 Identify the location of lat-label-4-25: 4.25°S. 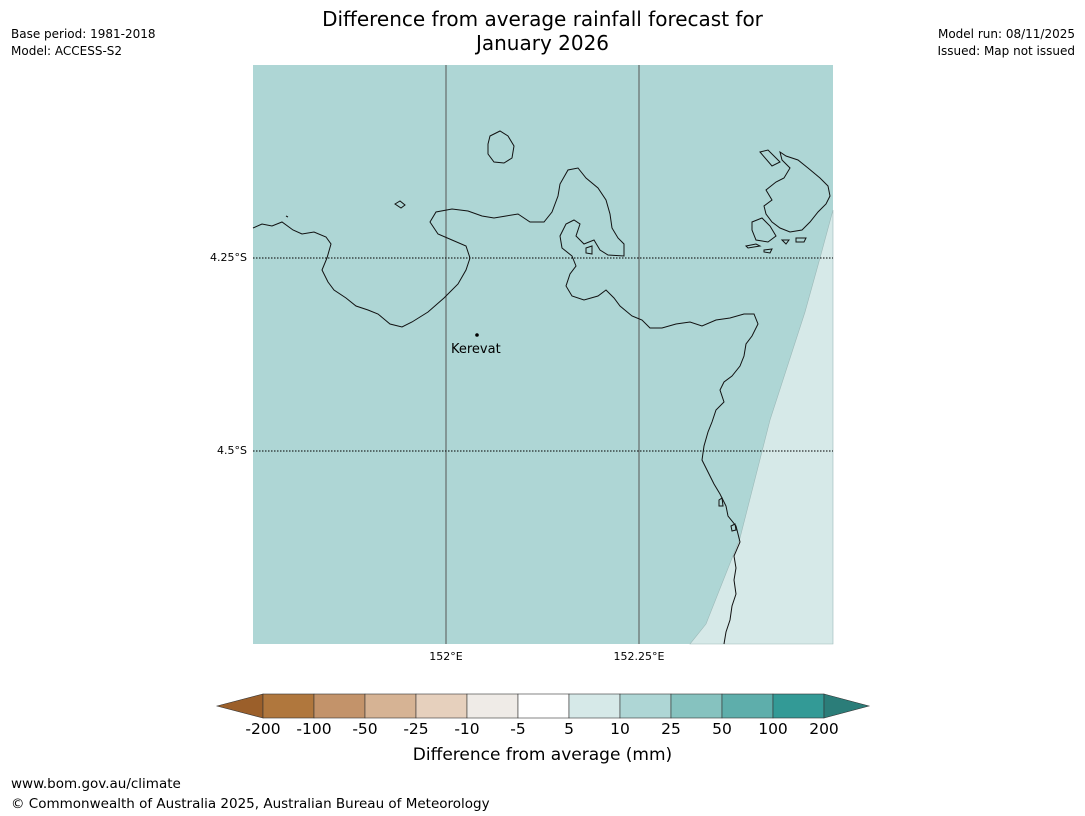
(228, 257).